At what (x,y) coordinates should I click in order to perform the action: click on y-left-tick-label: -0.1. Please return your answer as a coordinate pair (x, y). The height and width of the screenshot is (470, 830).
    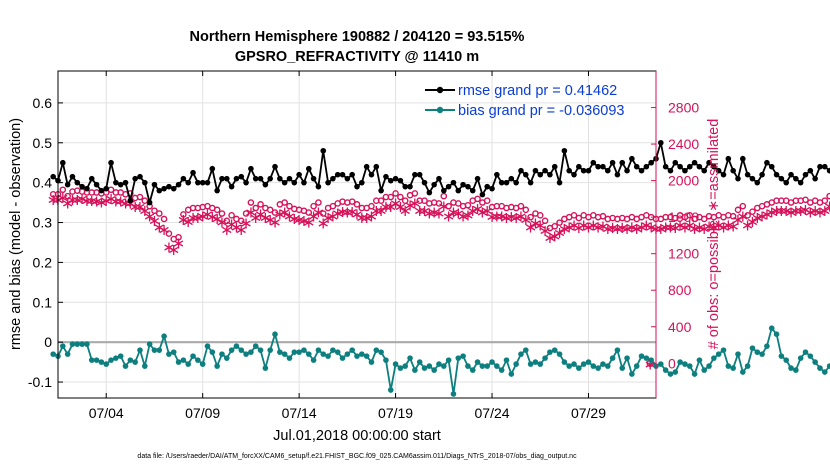
    Looking at the image, I should click on (40, 382).